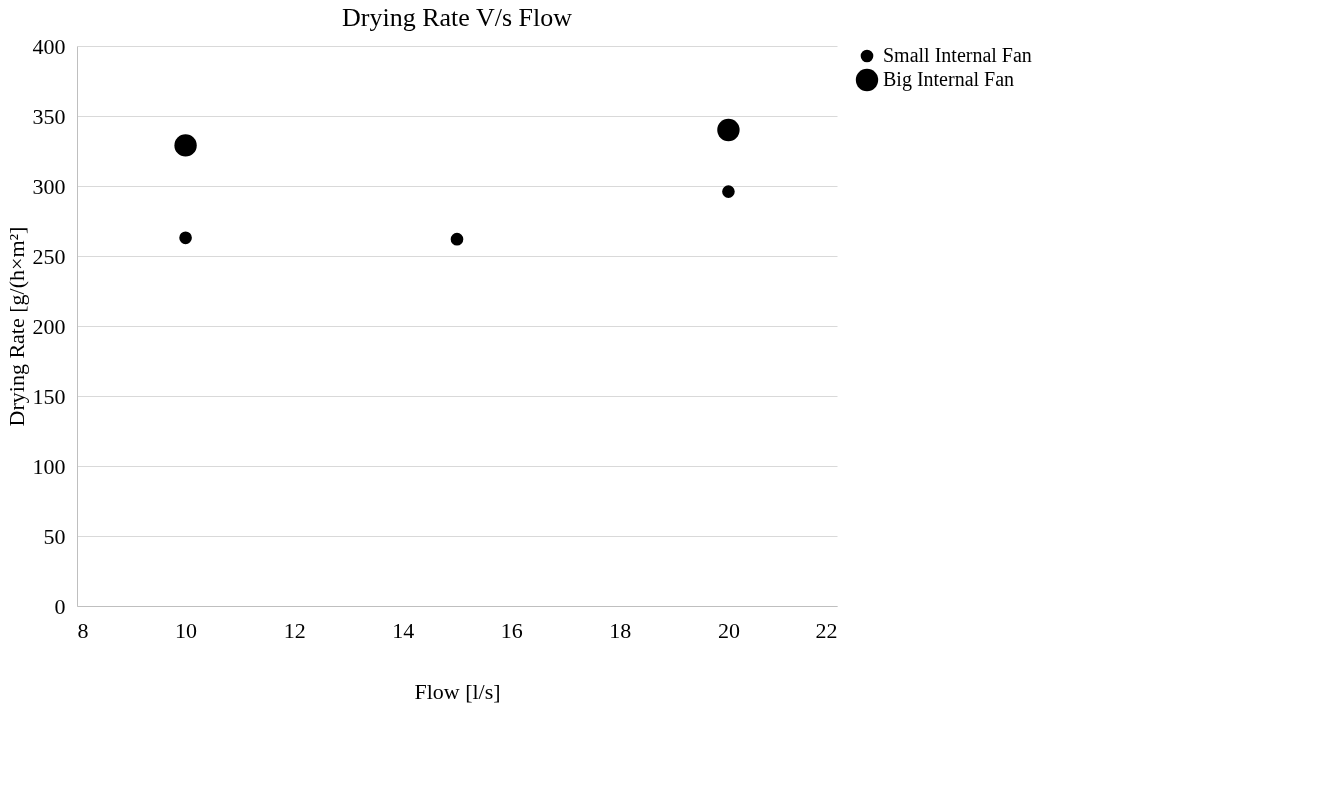 This screenshot has width=1337, height=810. Describe the element at coordinates (457, 17) in the screenshot. I see `chart-title: Drying Rate V/s Flow` at that location.